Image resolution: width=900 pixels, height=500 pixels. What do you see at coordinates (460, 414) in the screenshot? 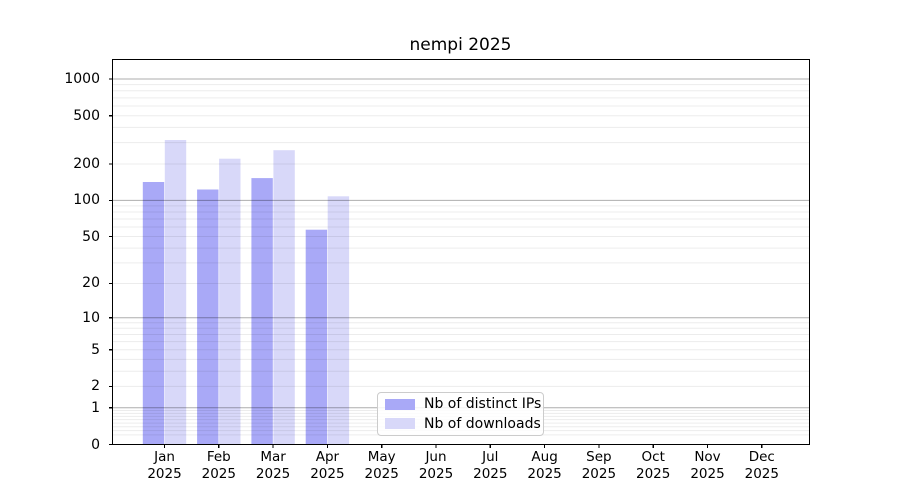
I see `legend: Nb of distinct IPs Nb of downloads` at bounding box center [460, 414].